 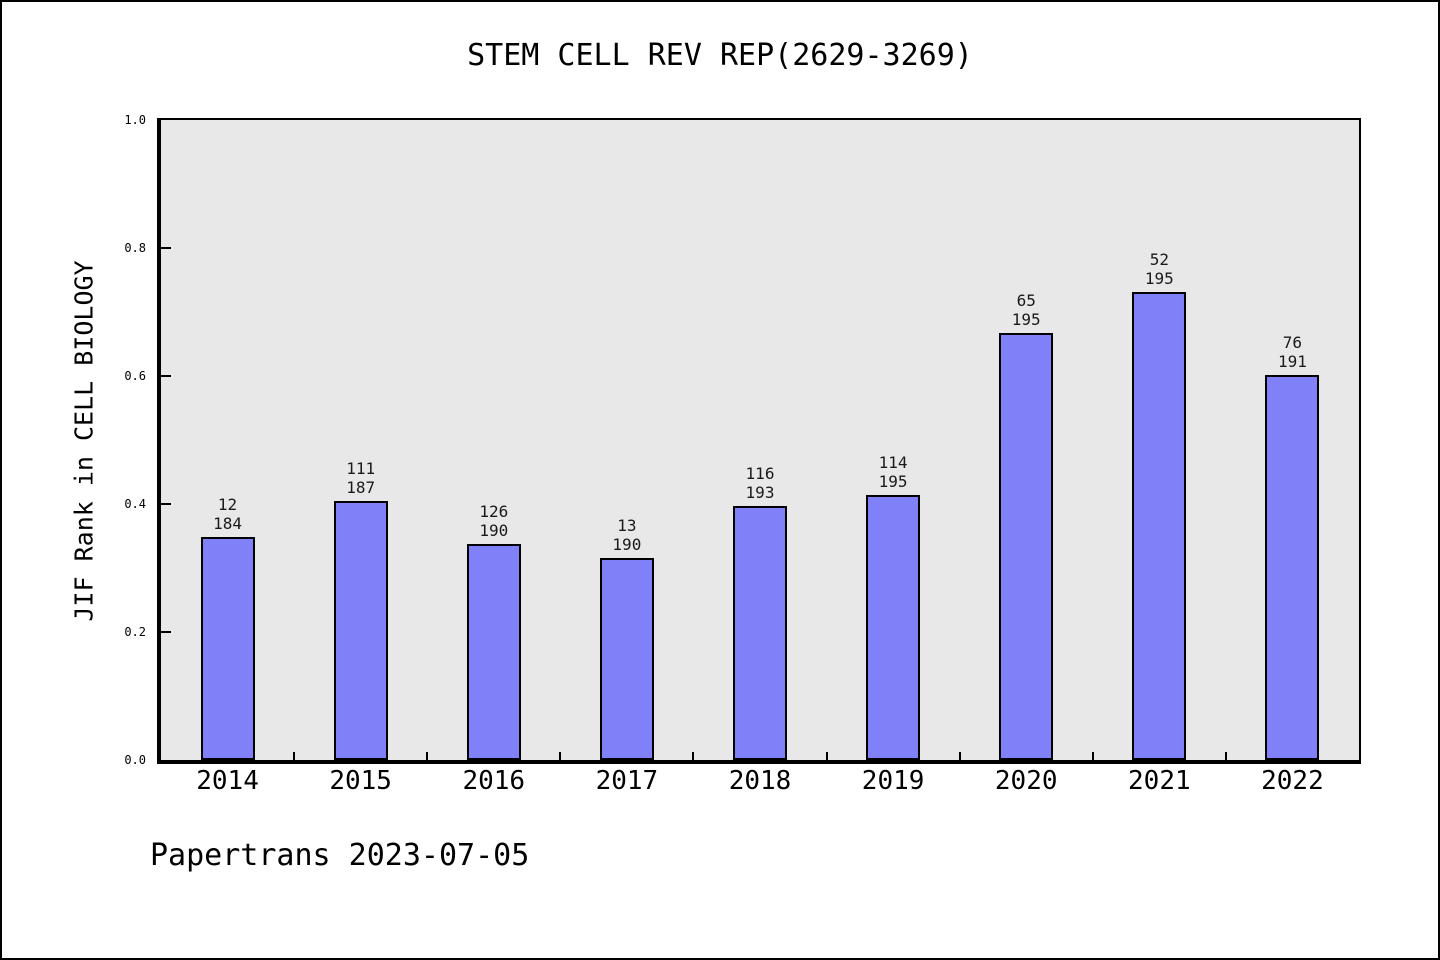 What do you see at coordinates (627, 781) in the screenshot?
I see `x-axis-category-label: 2017` at bounding box center [627, 781].